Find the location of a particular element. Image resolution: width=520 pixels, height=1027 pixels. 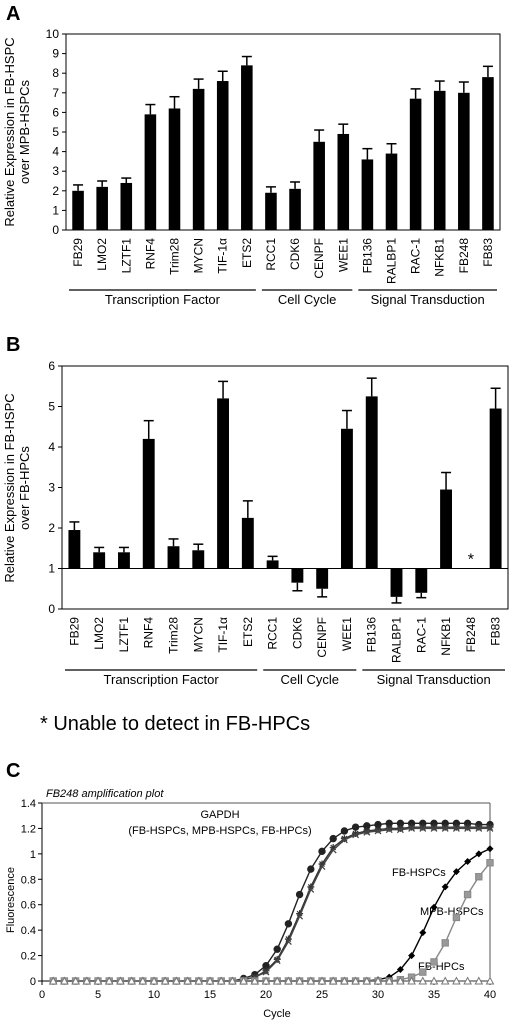

panel-b-ytick-label: 4 is located at coordinates (51, 447).